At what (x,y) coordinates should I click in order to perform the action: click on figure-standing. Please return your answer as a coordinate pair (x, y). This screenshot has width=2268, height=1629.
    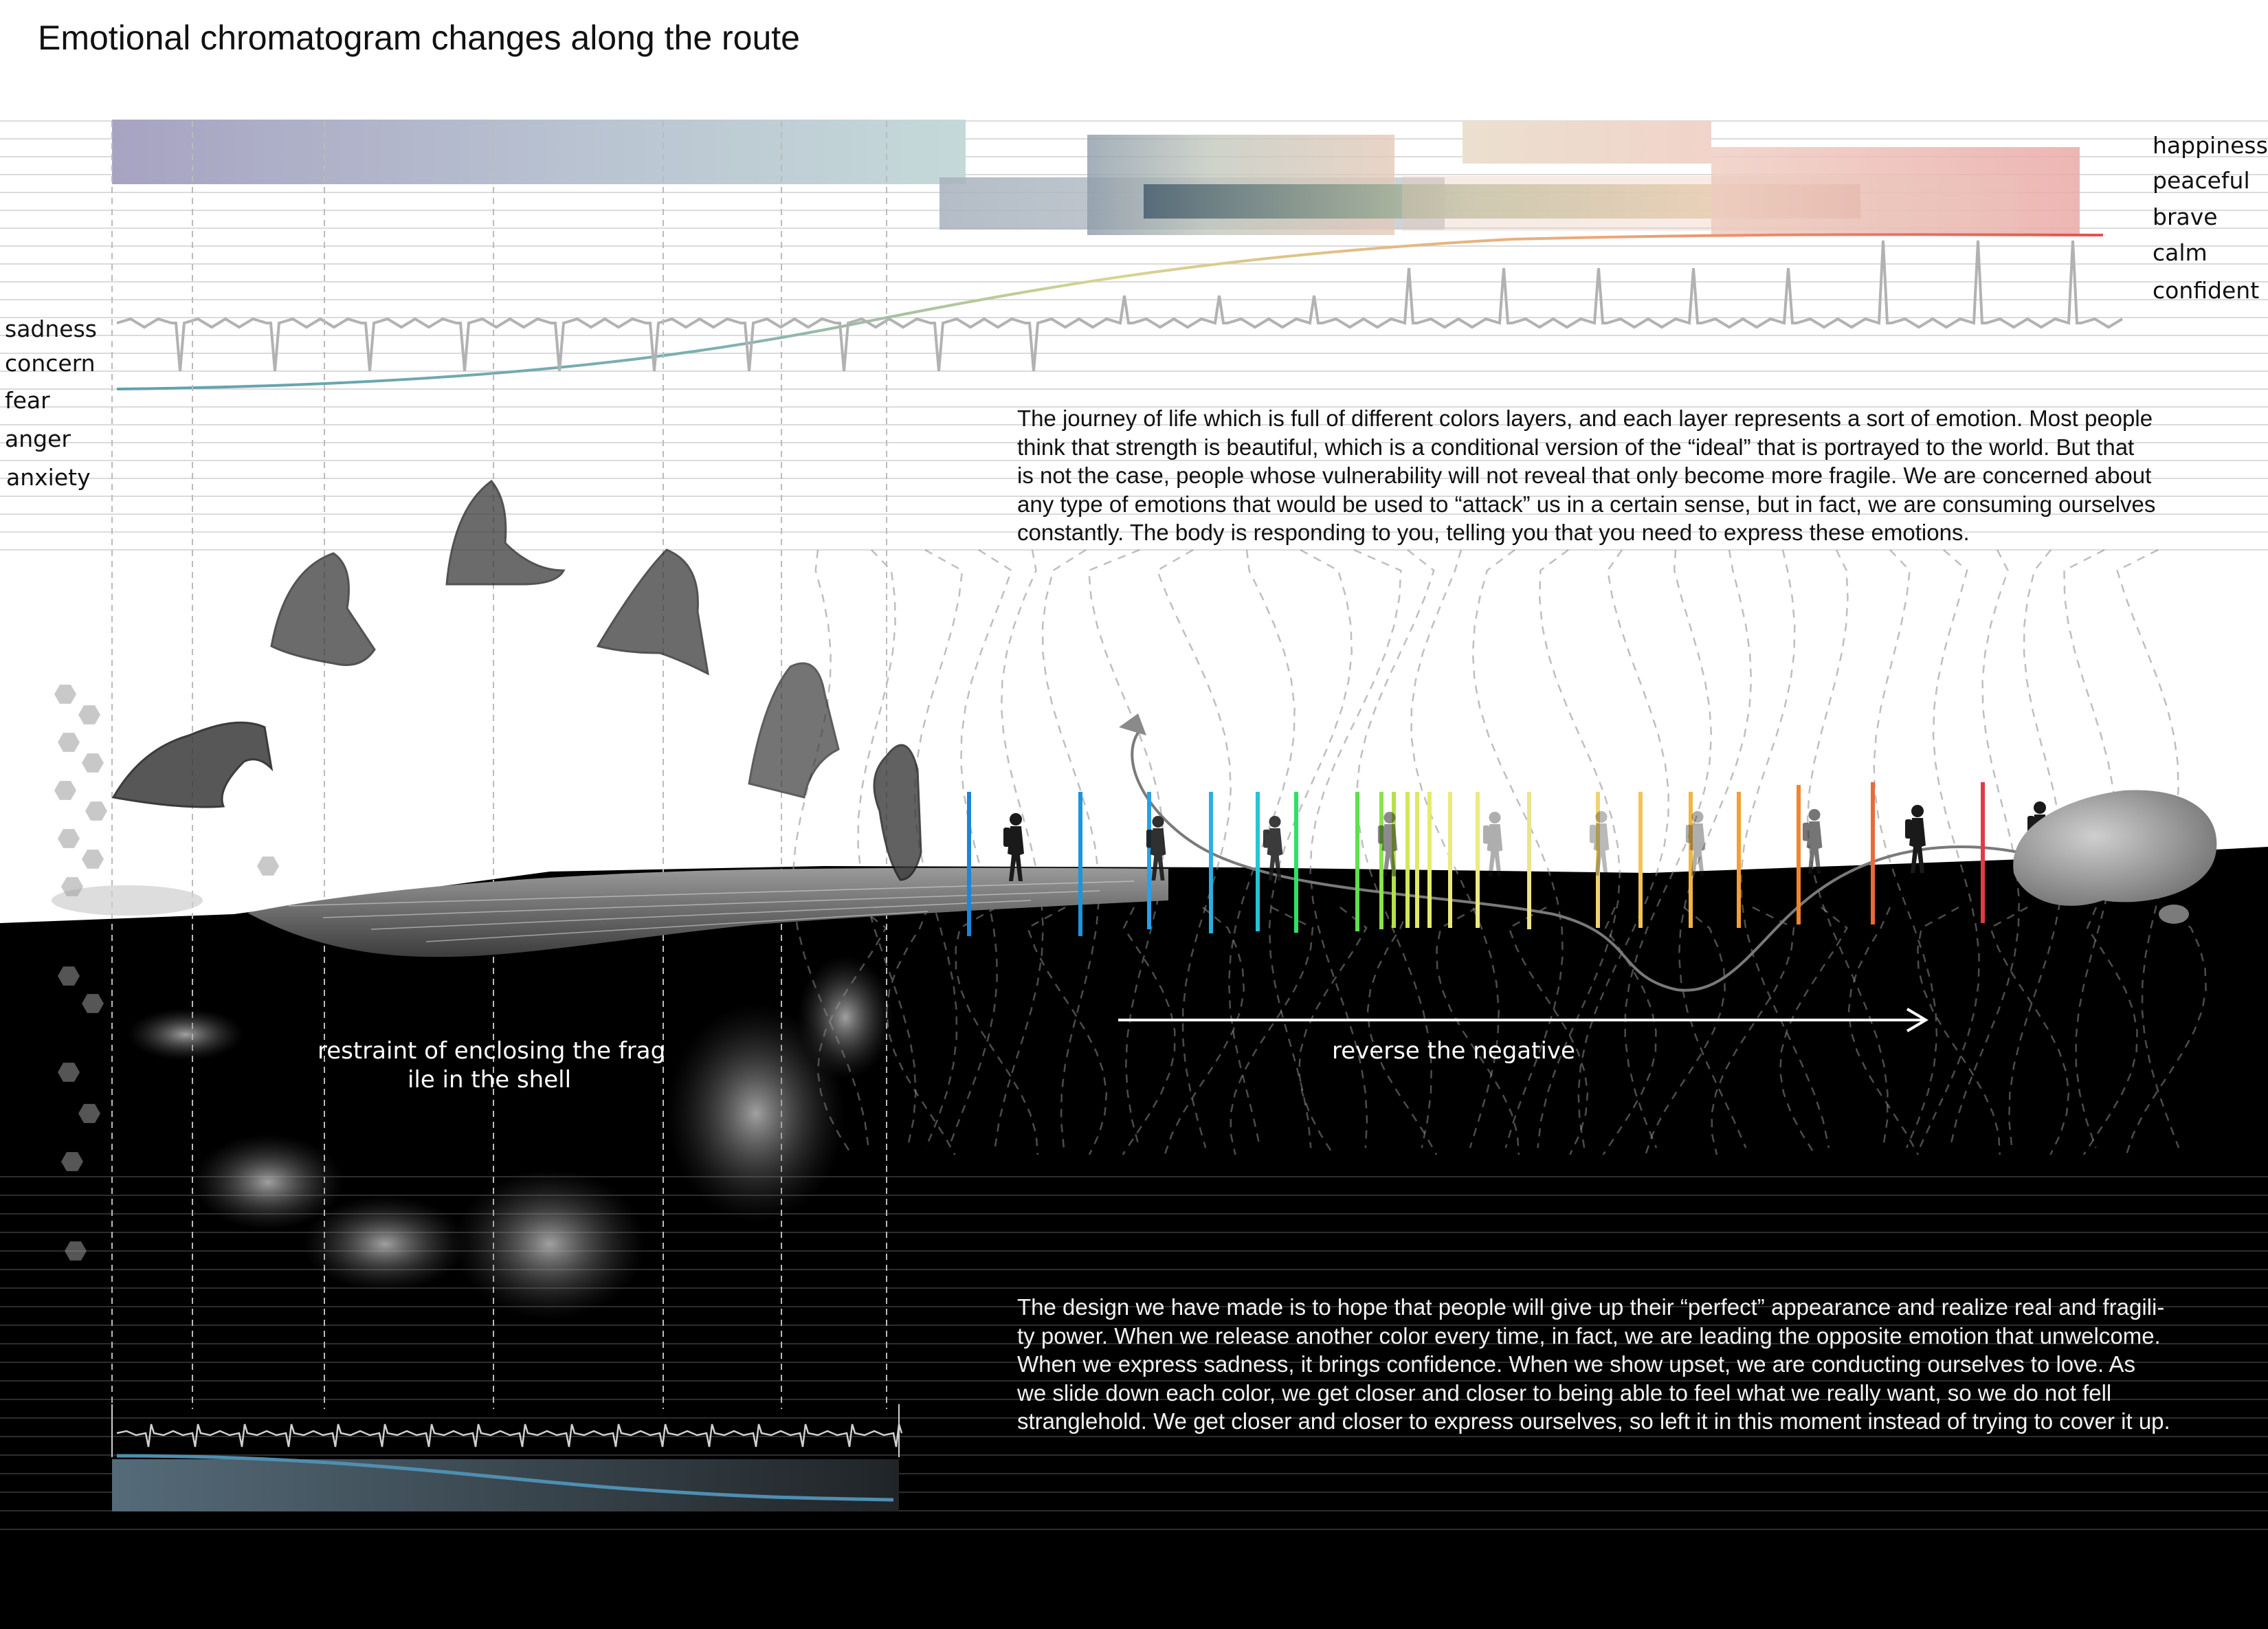
    Looking at the image, I should click on (897, 813).